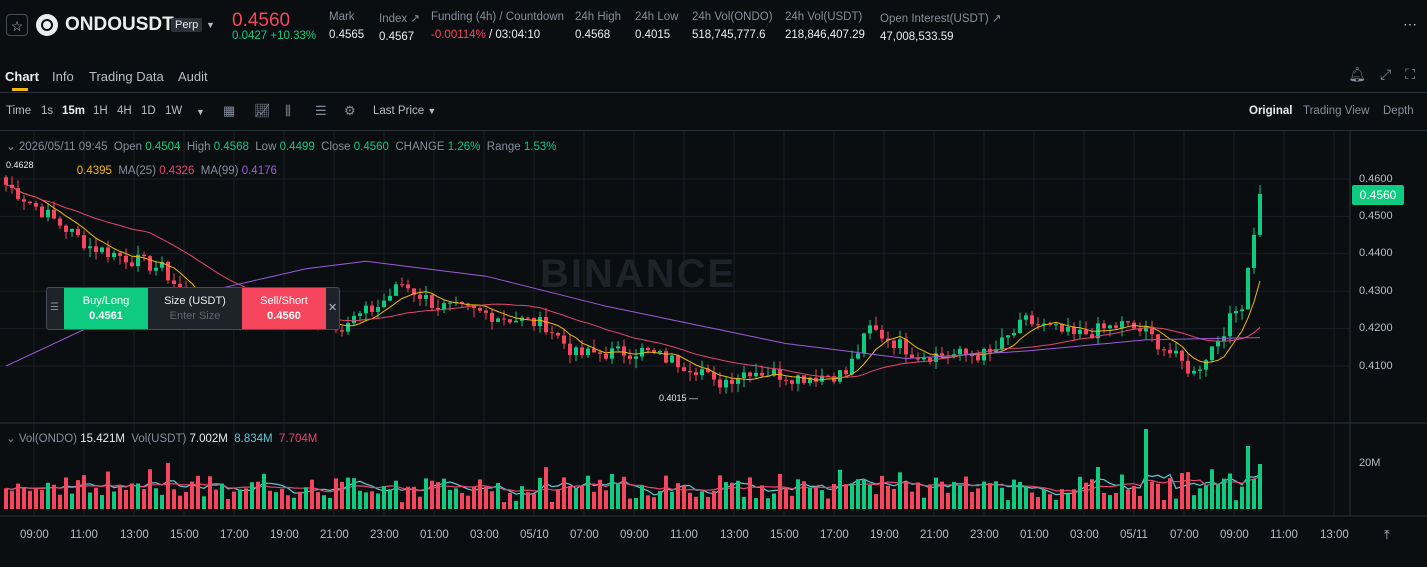  What do you see at coordinates (1410, 24) in the screenshot?
I see `more-options-icon: ⋯` at bounding box center [1410, 24].